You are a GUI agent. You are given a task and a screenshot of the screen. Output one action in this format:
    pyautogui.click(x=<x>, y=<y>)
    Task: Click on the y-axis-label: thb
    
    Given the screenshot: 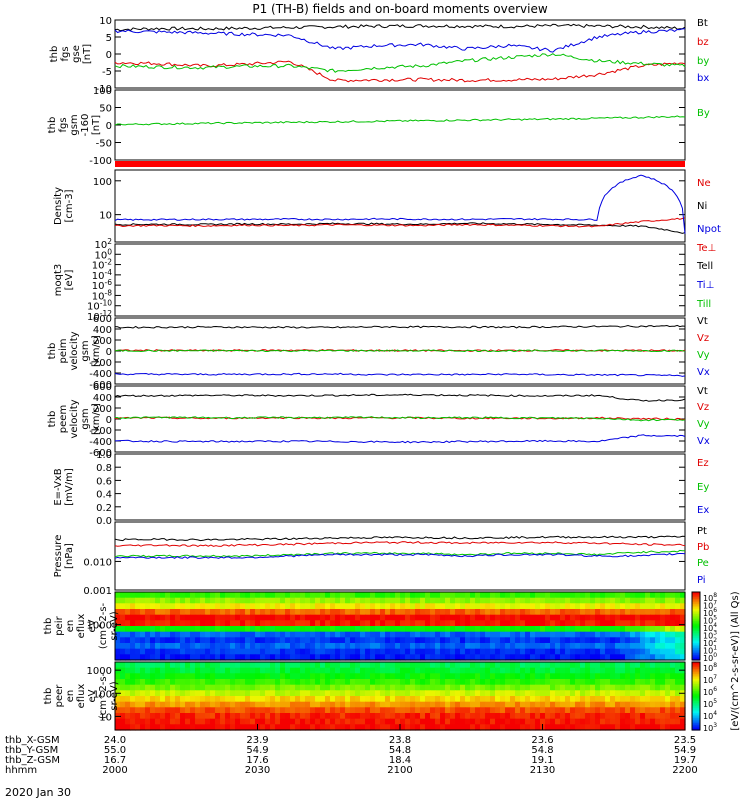 What is the action you would take?
    pyautogui.click(x=52, y=125)
    